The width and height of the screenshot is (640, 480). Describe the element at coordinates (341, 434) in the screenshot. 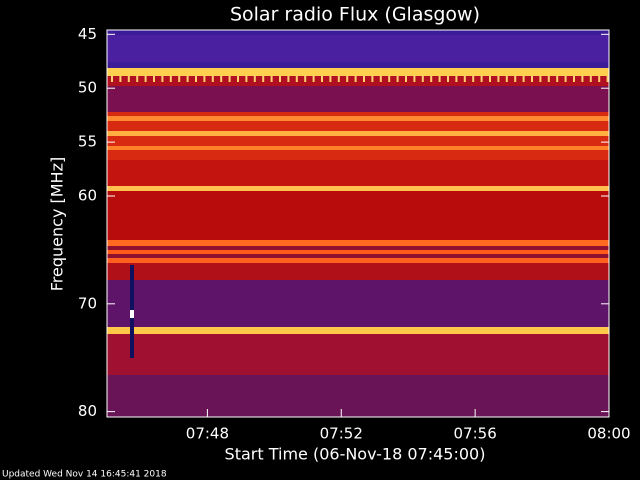

I see `x-tick-label: 07:52` at that location.